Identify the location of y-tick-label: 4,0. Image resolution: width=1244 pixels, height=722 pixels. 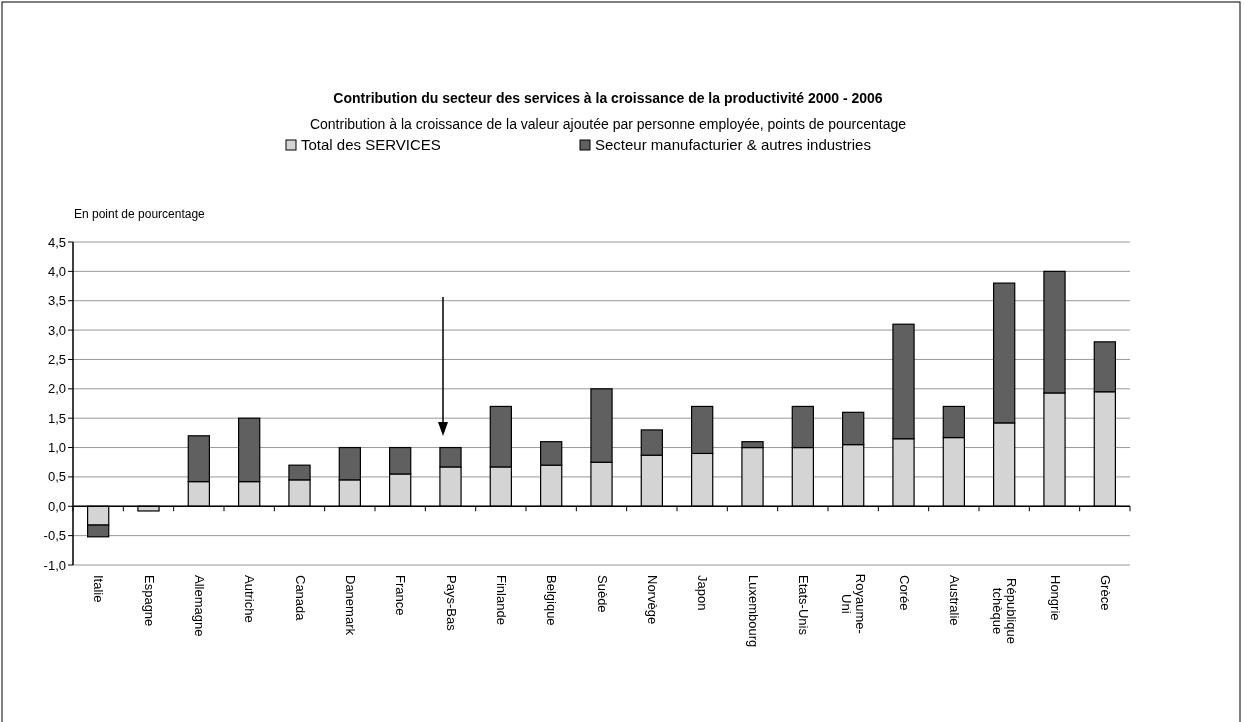
(56, 271).